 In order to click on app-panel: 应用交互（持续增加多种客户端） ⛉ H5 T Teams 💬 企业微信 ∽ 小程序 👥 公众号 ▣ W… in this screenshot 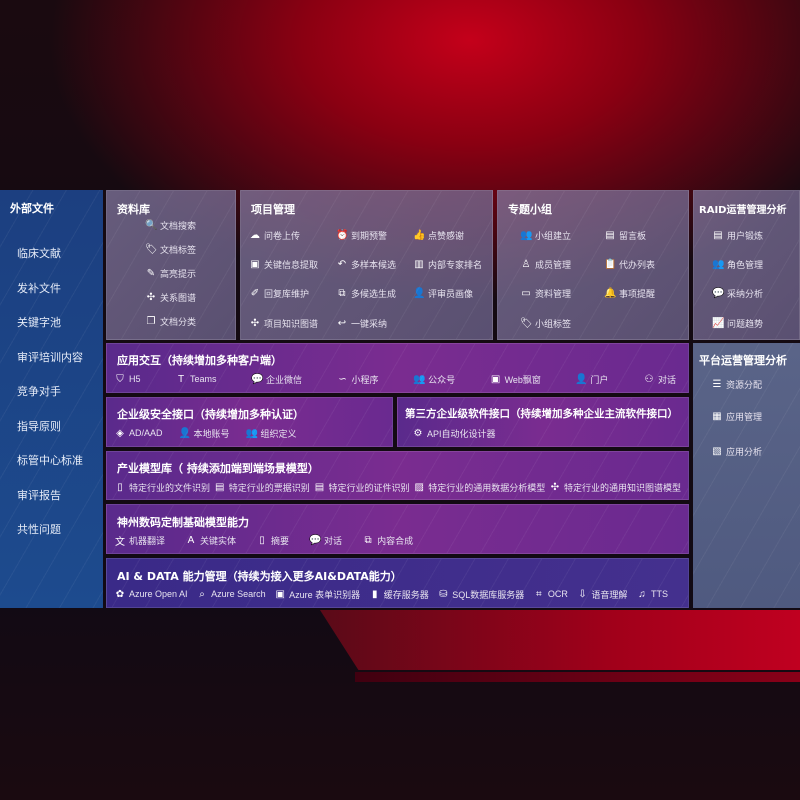, I will do `click(397, 368)`.